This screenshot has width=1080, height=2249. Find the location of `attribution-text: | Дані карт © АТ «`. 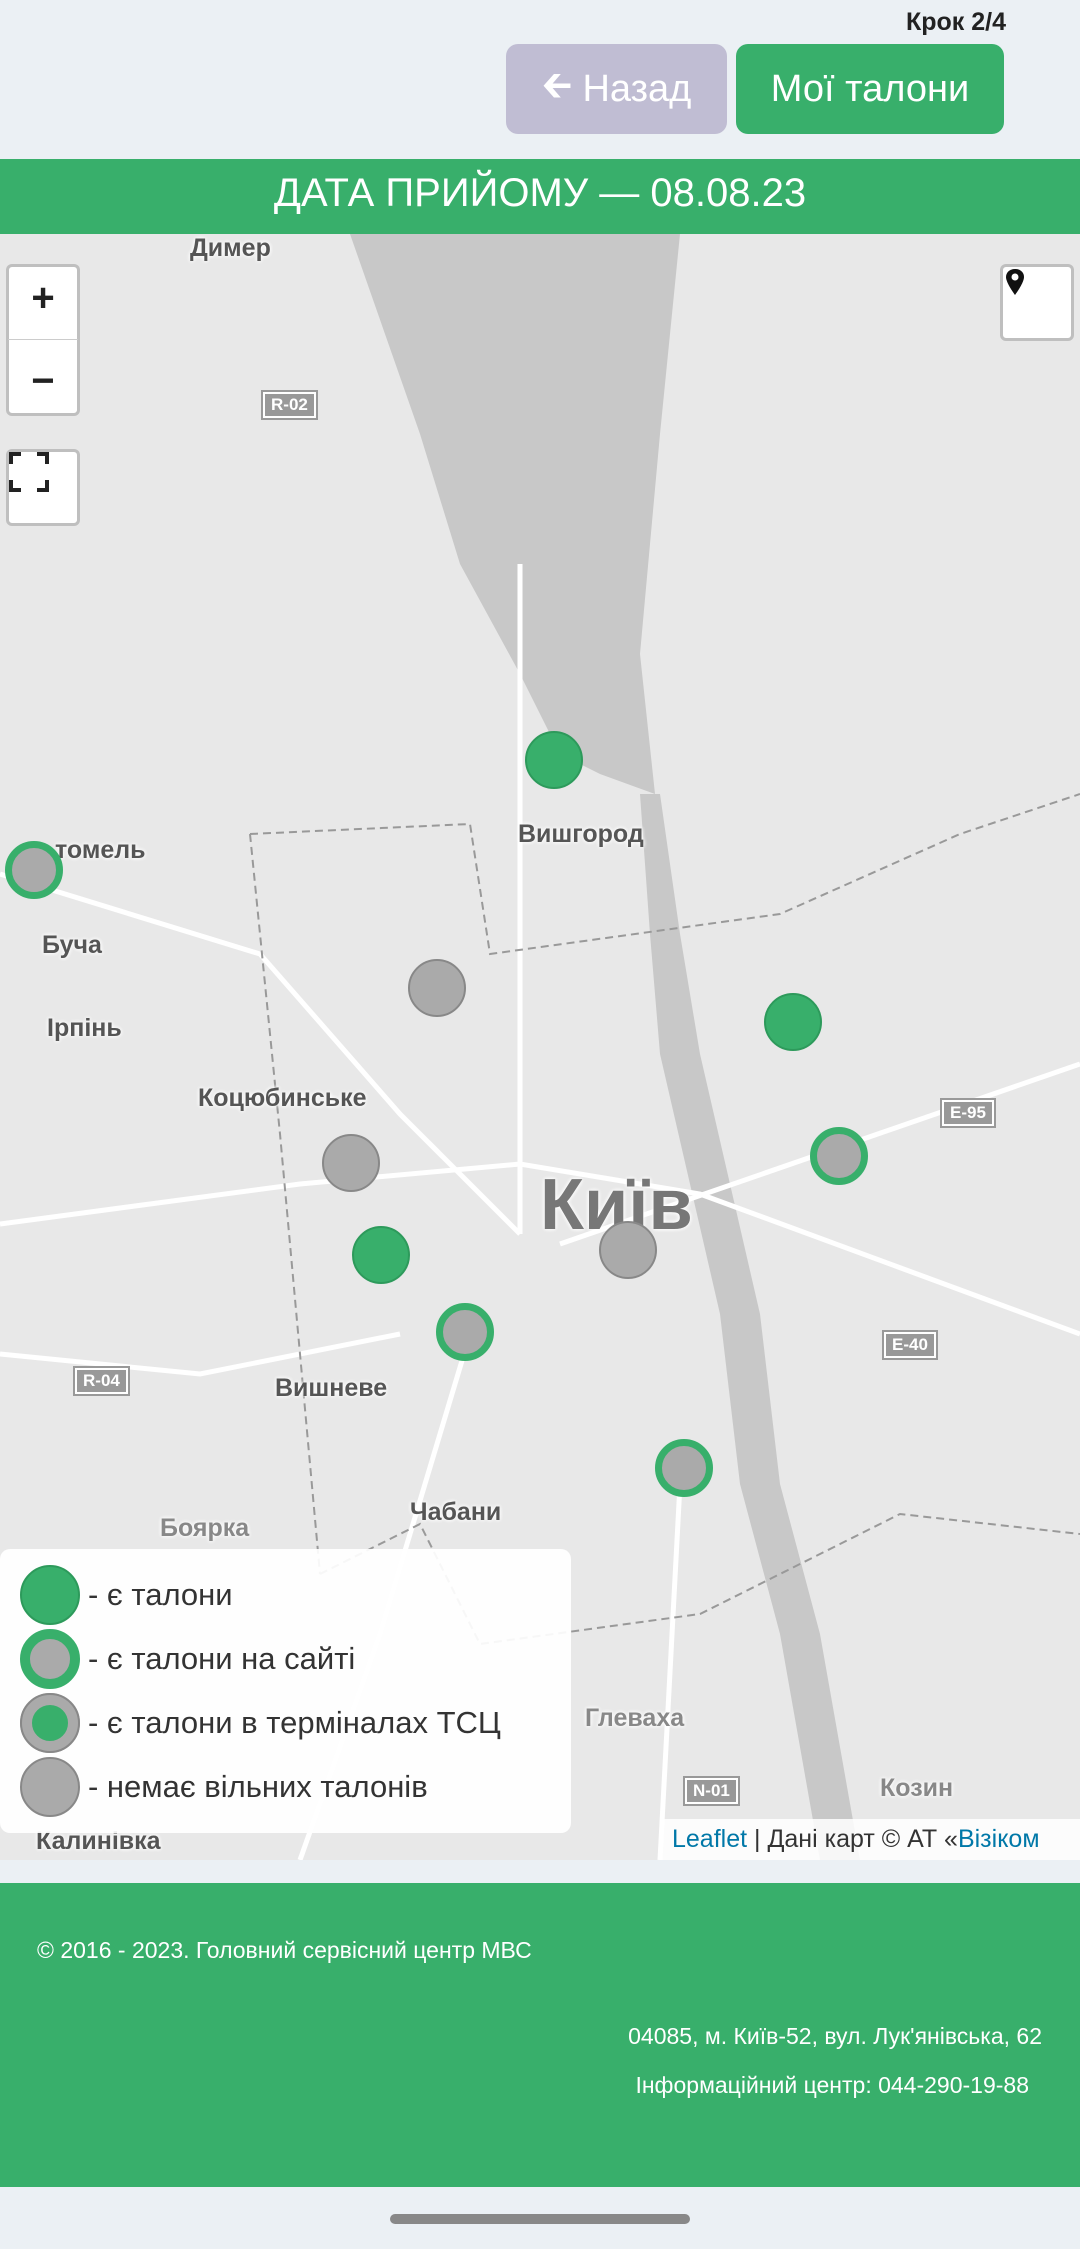

attribution-text: | Дані карт © АТ « is located at coordinates (852, 1839).